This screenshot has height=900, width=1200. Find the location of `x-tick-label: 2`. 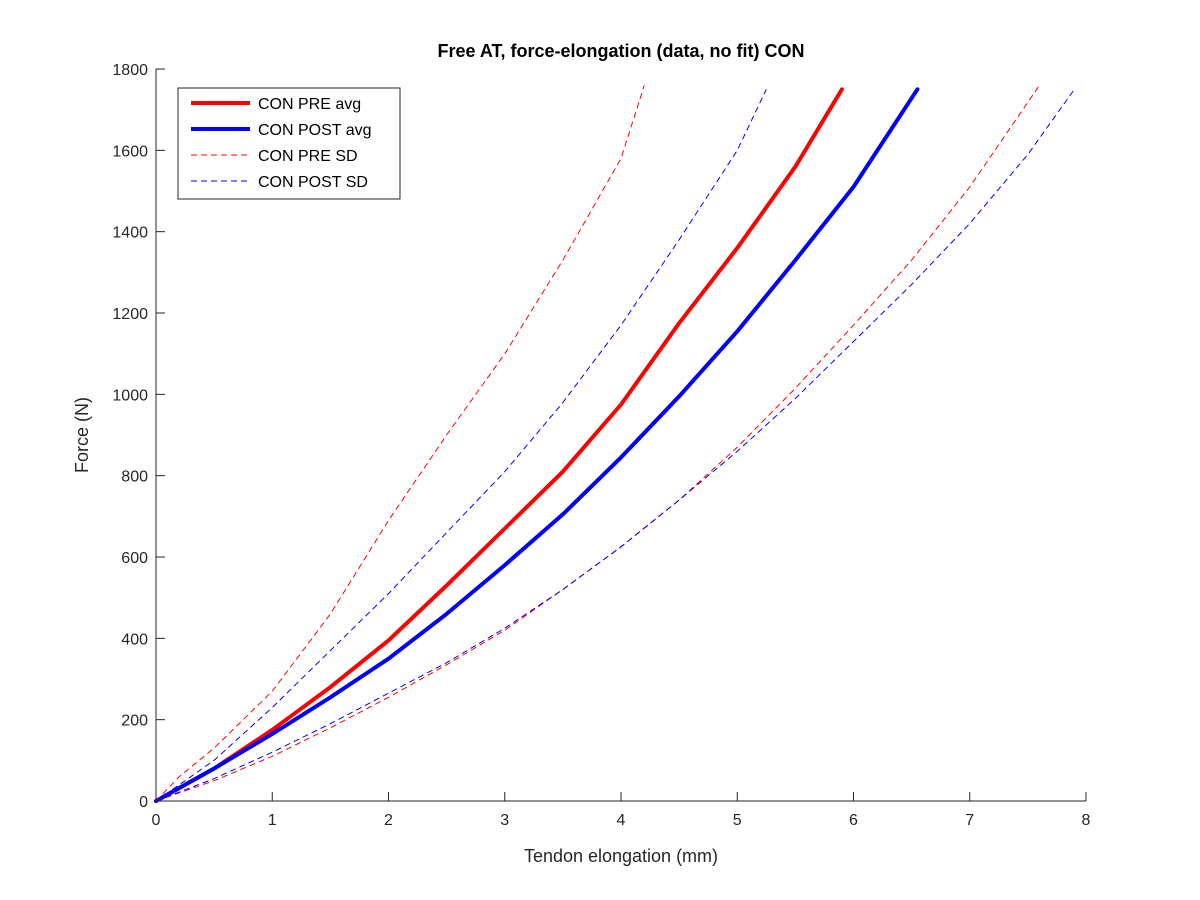

x-tick-label: 2 is located at coordinates (388, 820).